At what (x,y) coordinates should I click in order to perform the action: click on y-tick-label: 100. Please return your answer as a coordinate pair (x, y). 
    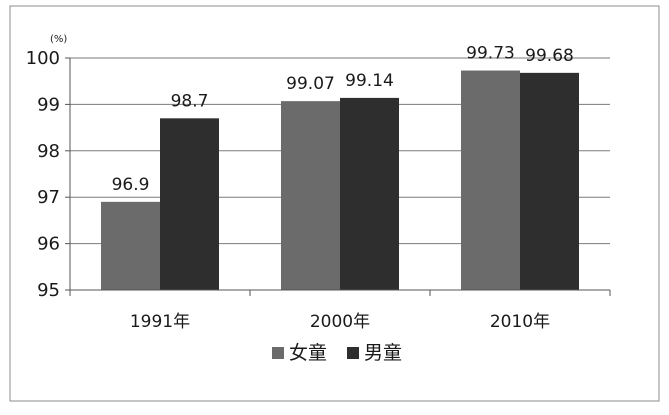
    Looking at the image, I should click on (43, 58).